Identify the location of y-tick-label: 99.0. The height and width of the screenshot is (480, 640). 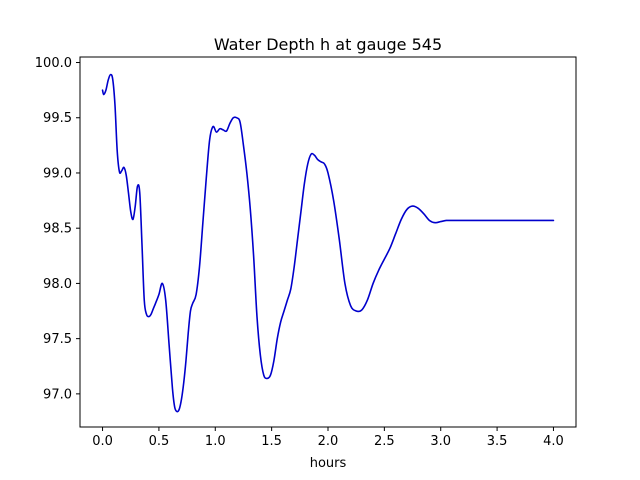
(57, 173).